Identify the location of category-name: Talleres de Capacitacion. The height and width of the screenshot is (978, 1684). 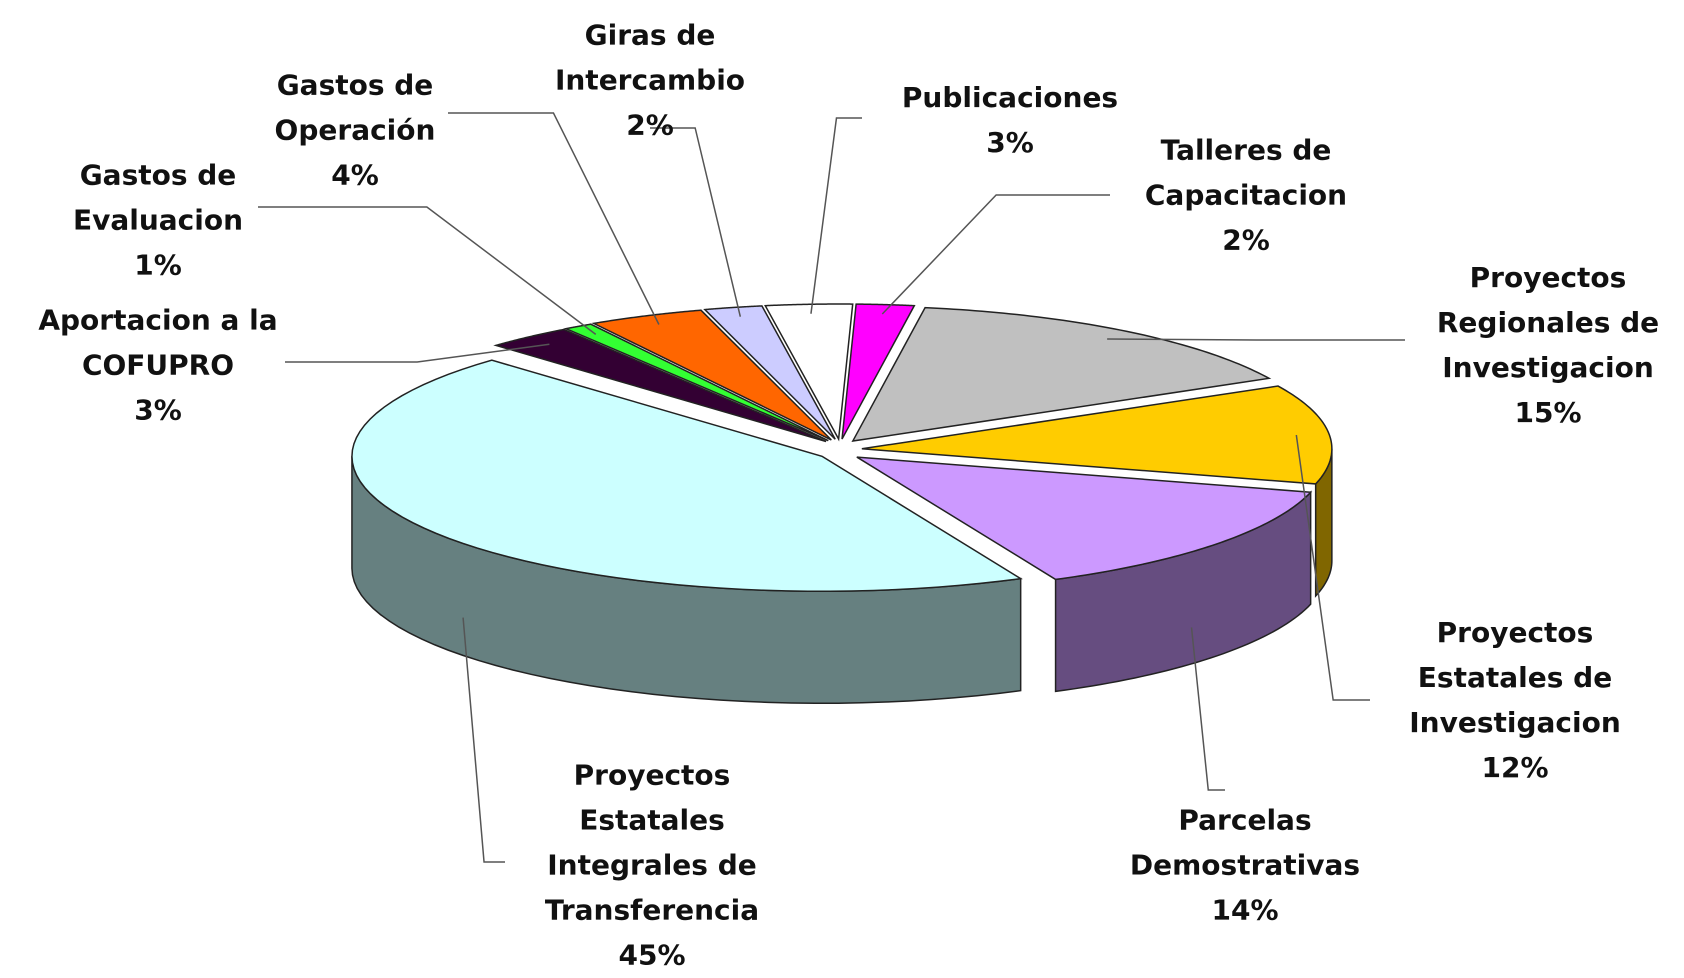
(1246, 172).